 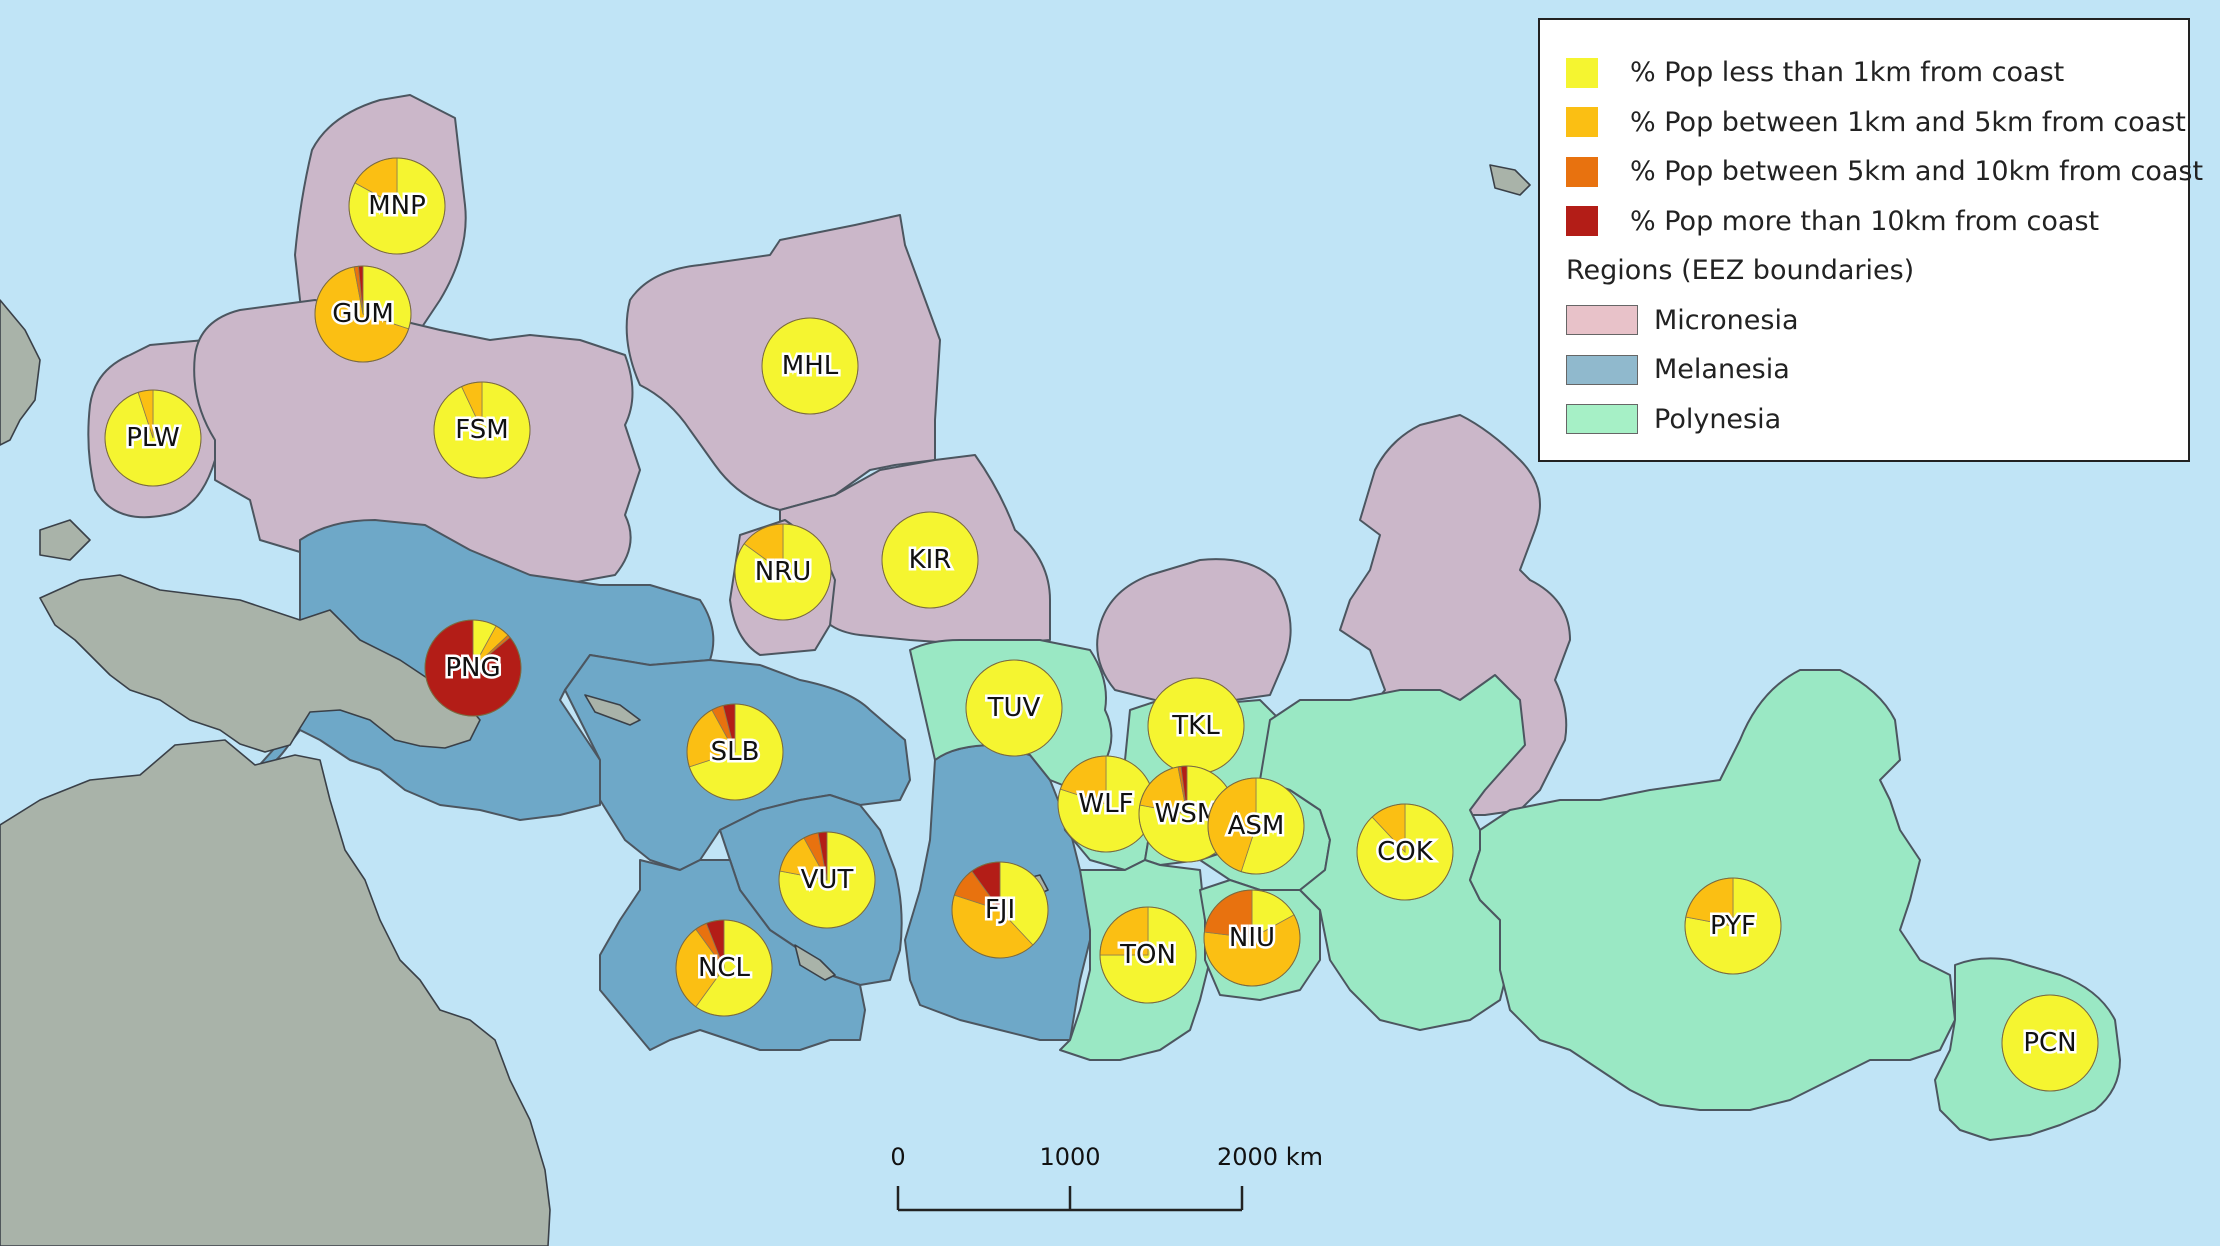 I want to click on country-label-niu: NIU, so click(x=1252, y=938).